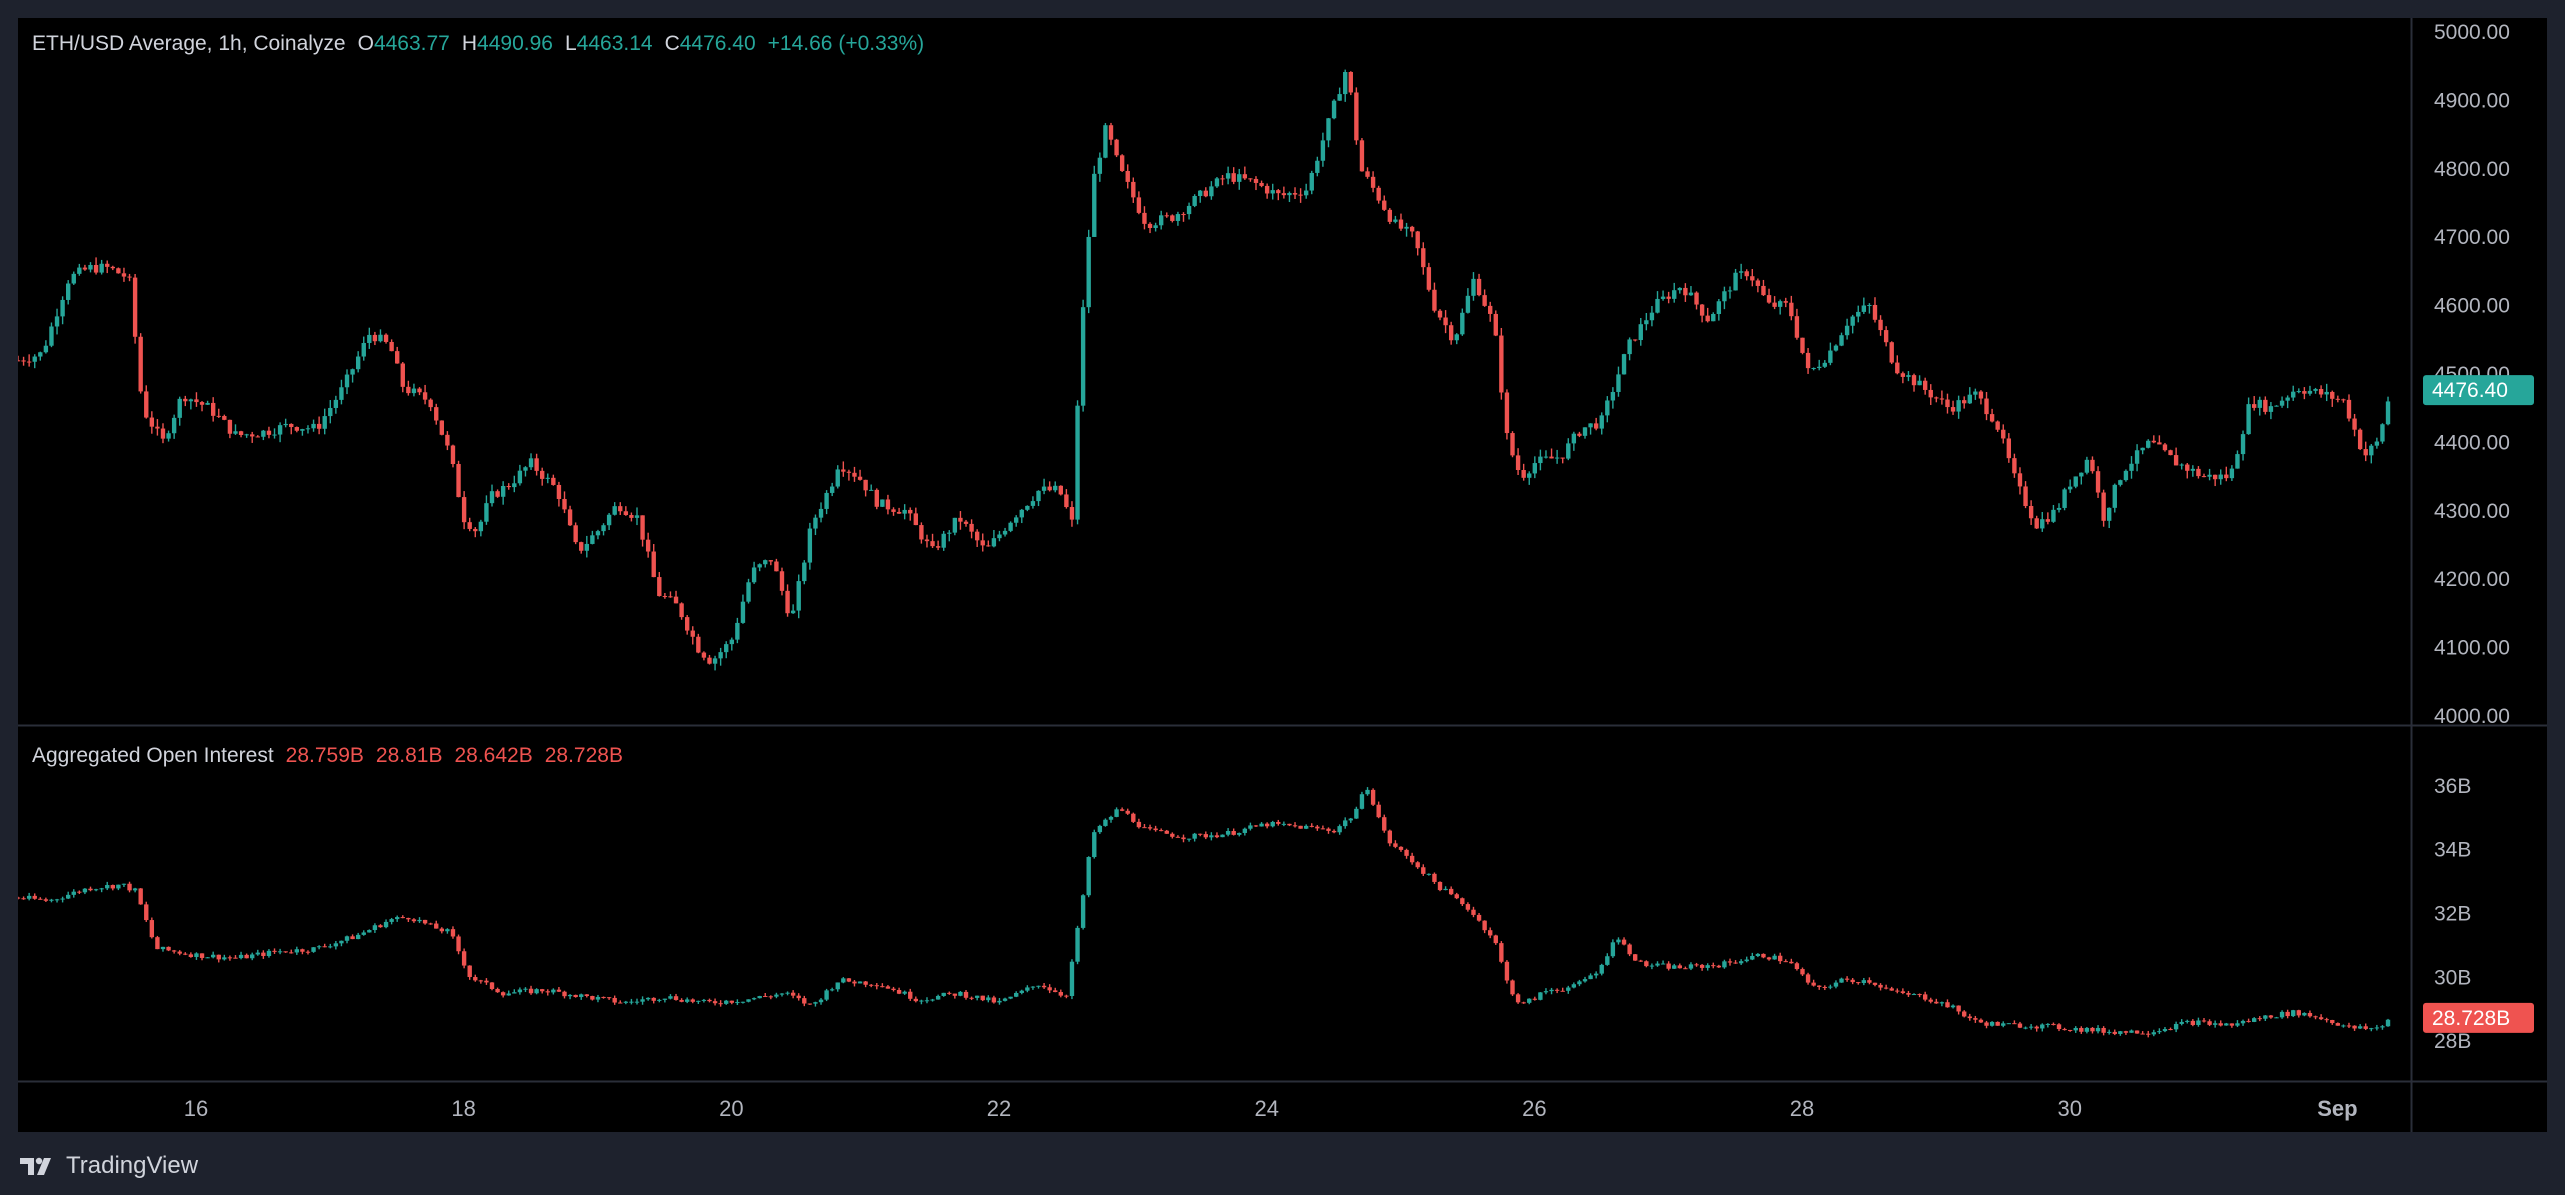 The width and height of the screenshot is (2565, 1195). What do you see at coordinates (1271, 1108) in the screenshot?
I see `time-axis: 16 18 20 22 24 26 28 30 Sep` at bounding box center [1271, 1108].